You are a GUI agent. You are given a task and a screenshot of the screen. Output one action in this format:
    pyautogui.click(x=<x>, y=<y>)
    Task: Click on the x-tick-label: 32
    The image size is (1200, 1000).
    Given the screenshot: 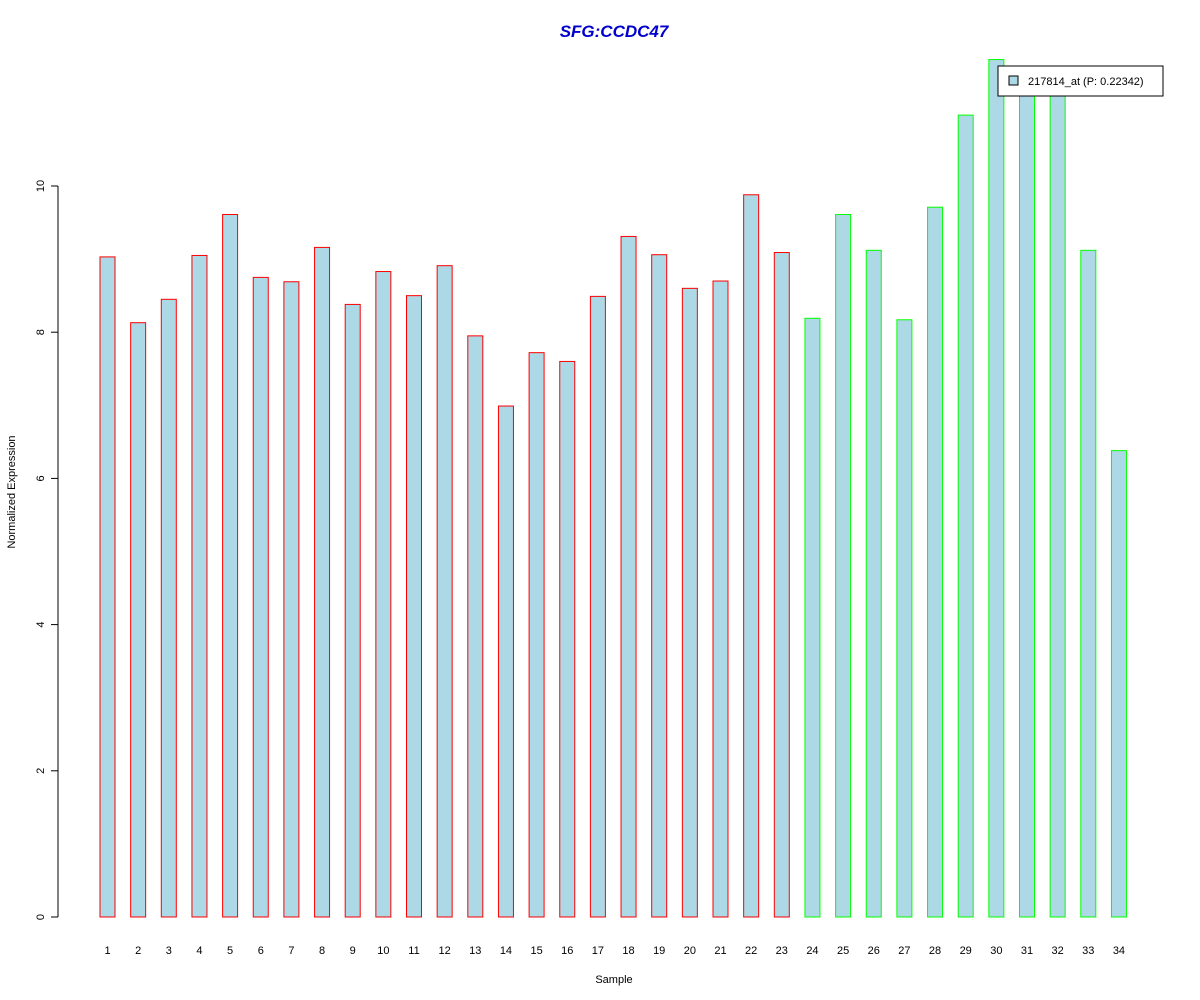 What is the action you would take?
    pyautogui.click(x=1058, y=951)
    